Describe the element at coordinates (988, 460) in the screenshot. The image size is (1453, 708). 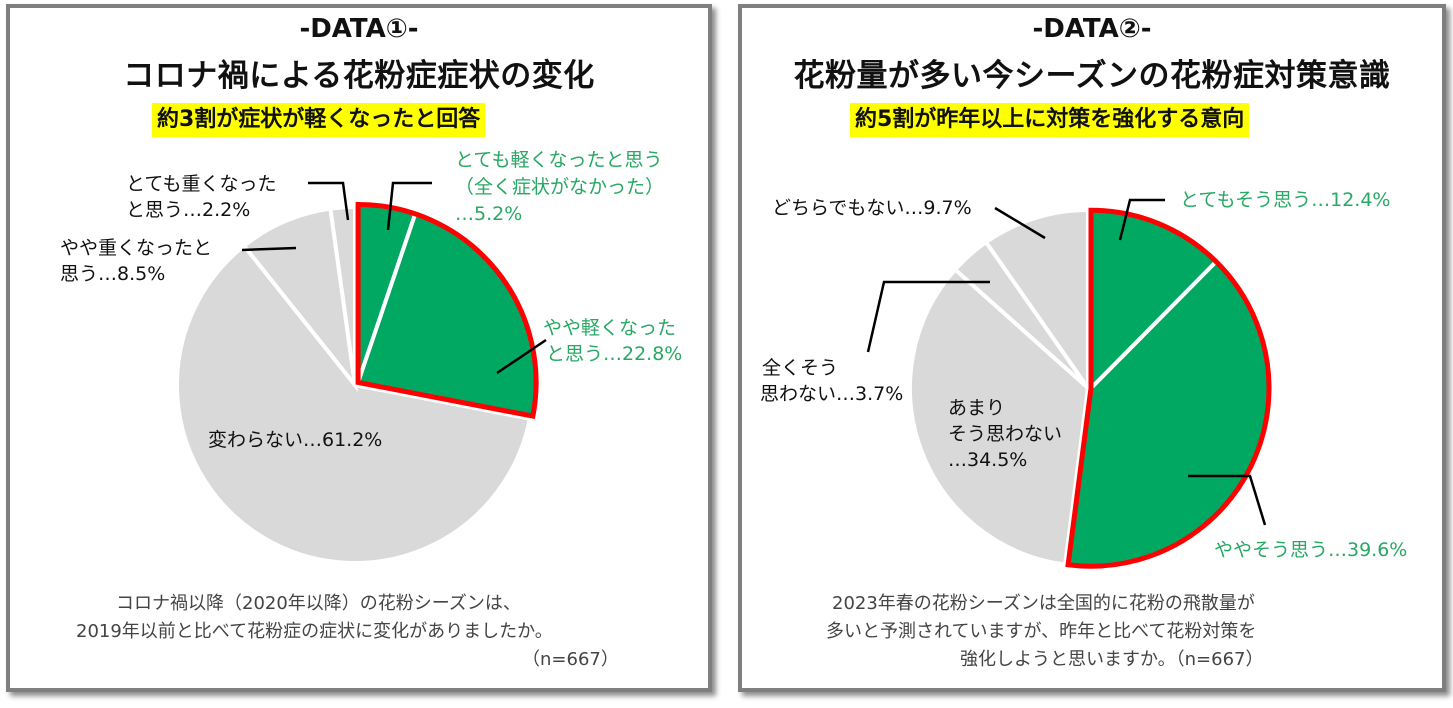
I see `label-disagree-3: …34.5%` at that location.